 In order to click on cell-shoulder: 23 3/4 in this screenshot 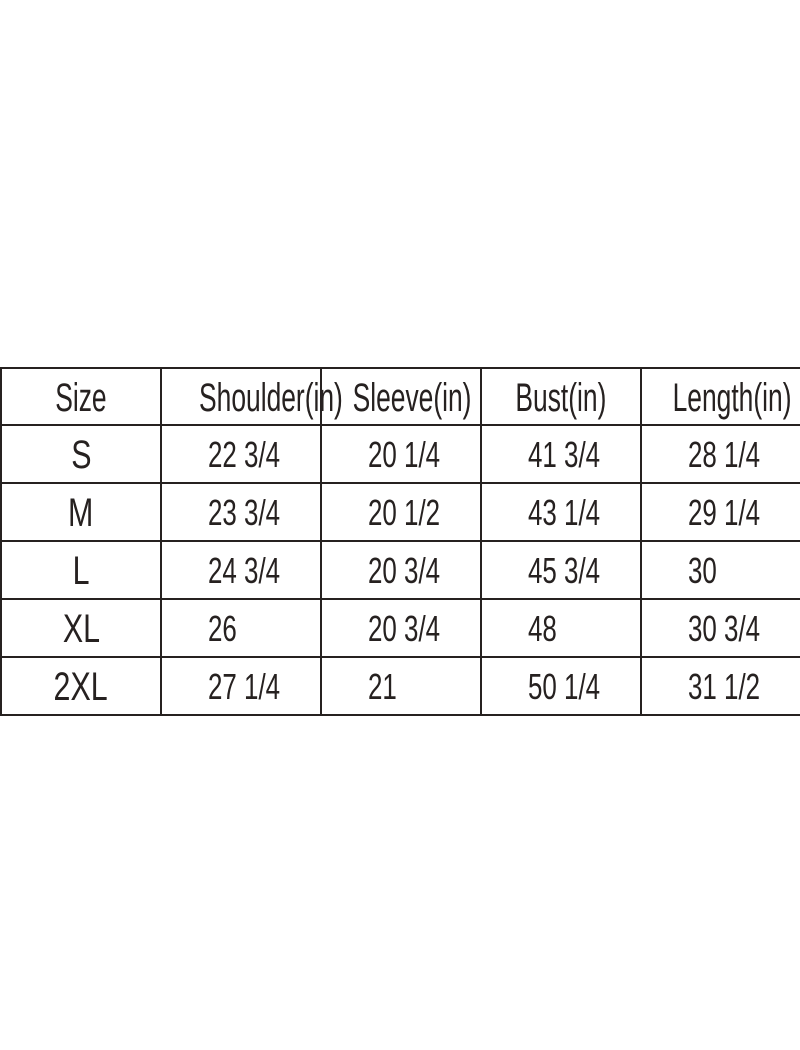, I will do `click(241, 512)`.